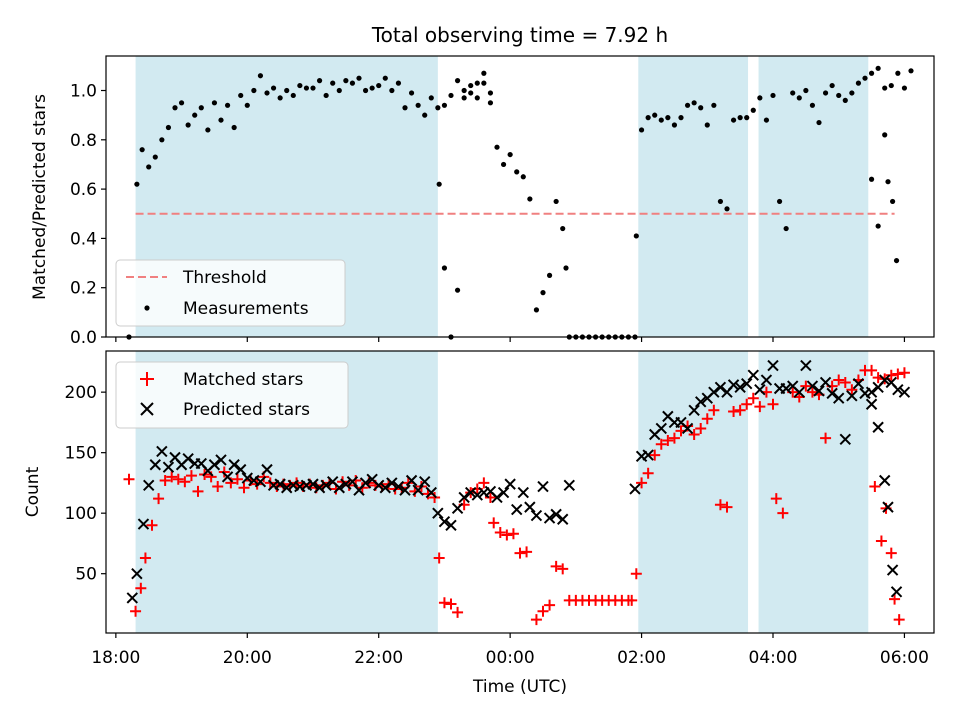  I want to click on ratio-y-tick-label: 0.0, so click(83, 338).